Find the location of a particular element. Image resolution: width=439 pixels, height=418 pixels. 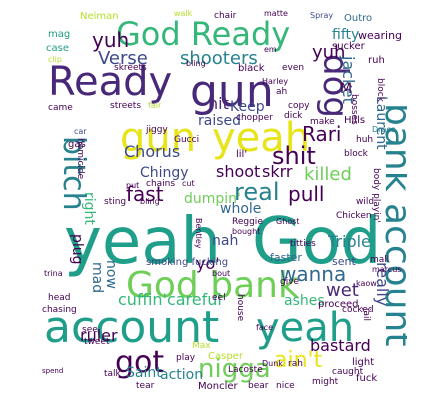

word-kaow: kaow is located at coordinates (366, 283).